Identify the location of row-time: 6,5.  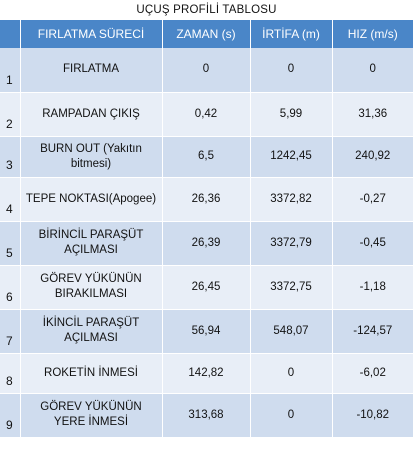
(206, 157).